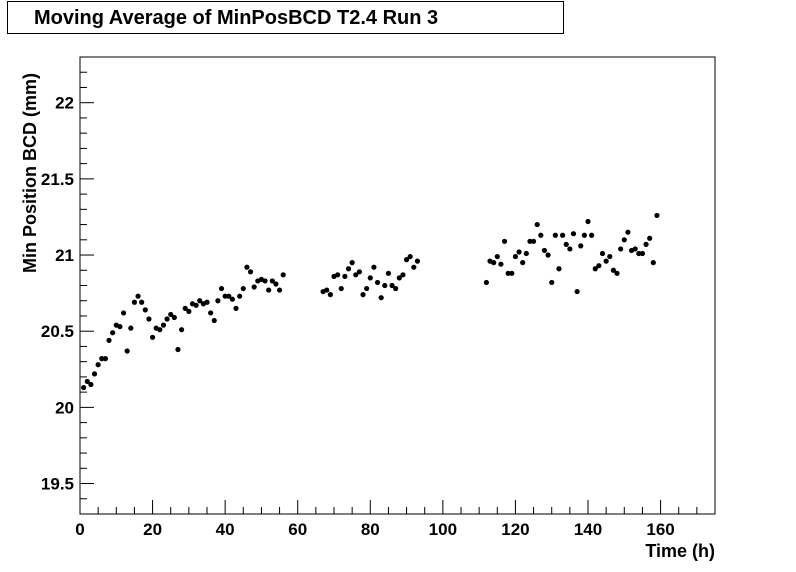 This screenshot has width=796, height=572. I want to click on y-tick-label: 19.5, so click(57, 484).